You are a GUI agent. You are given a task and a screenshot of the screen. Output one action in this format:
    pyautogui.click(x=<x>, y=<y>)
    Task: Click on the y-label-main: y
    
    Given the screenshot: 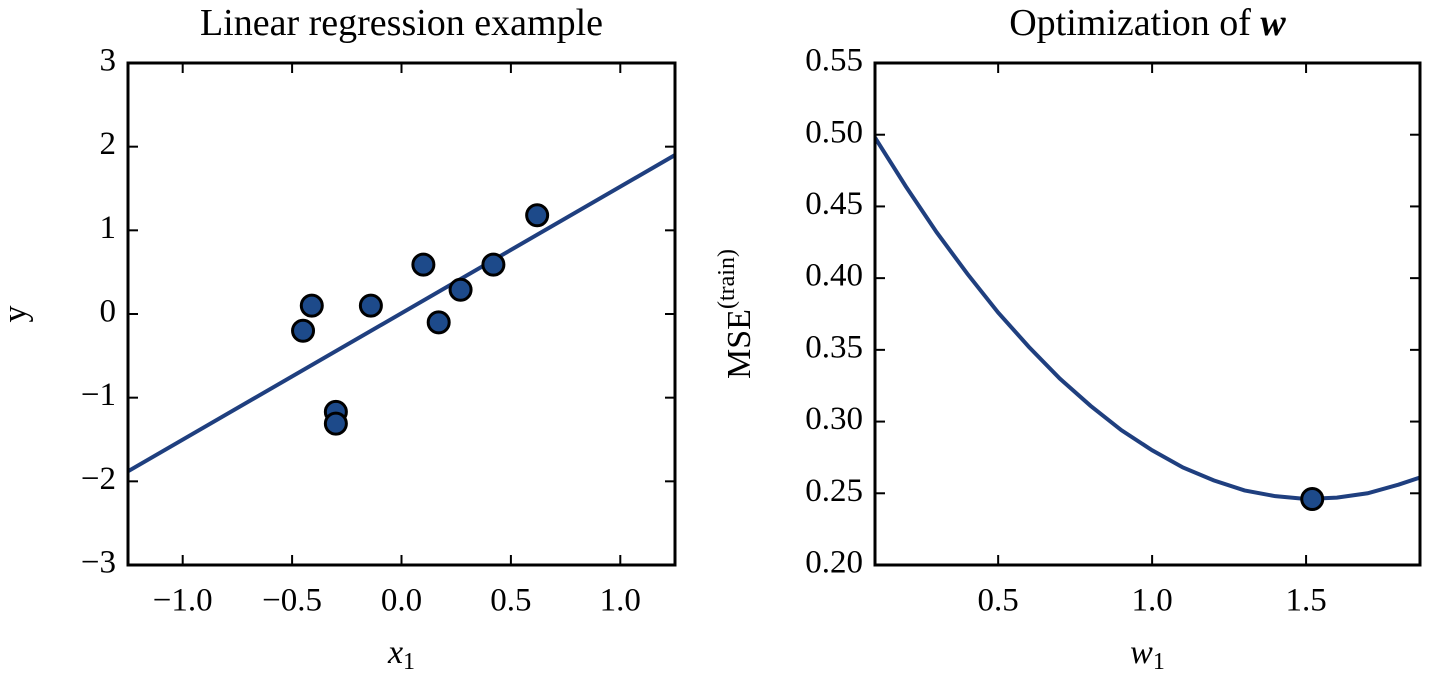 What is the action you would take?
    pyautogui.click(x=17, y=314)
    